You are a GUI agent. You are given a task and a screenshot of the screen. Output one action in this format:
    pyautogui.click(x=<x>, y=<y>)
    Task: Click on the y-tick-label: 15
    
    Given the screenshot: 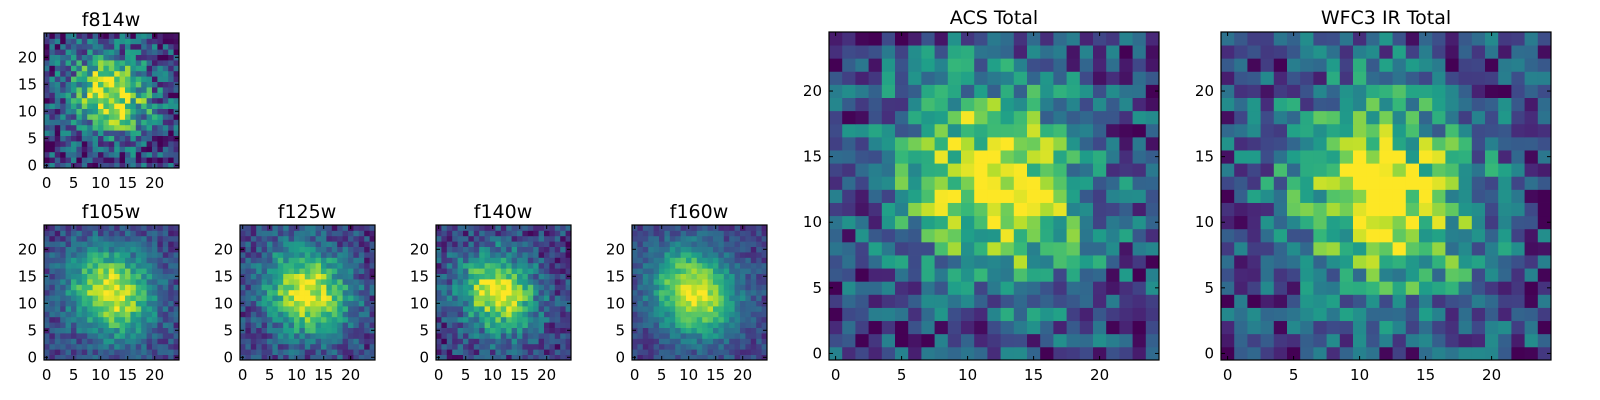 What is the action you would take?
    pyautogui.click(x=27, y=84)
    